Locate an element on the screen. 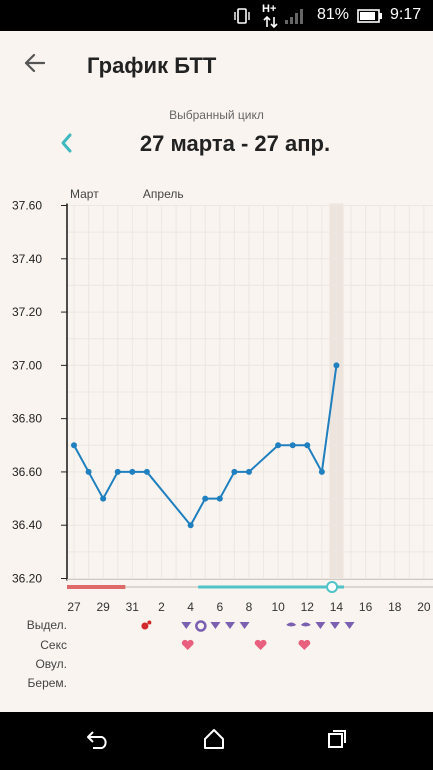 This screenshot has width=433, height=770. x-tick-label: 12 is located at coordinates (308, 607).